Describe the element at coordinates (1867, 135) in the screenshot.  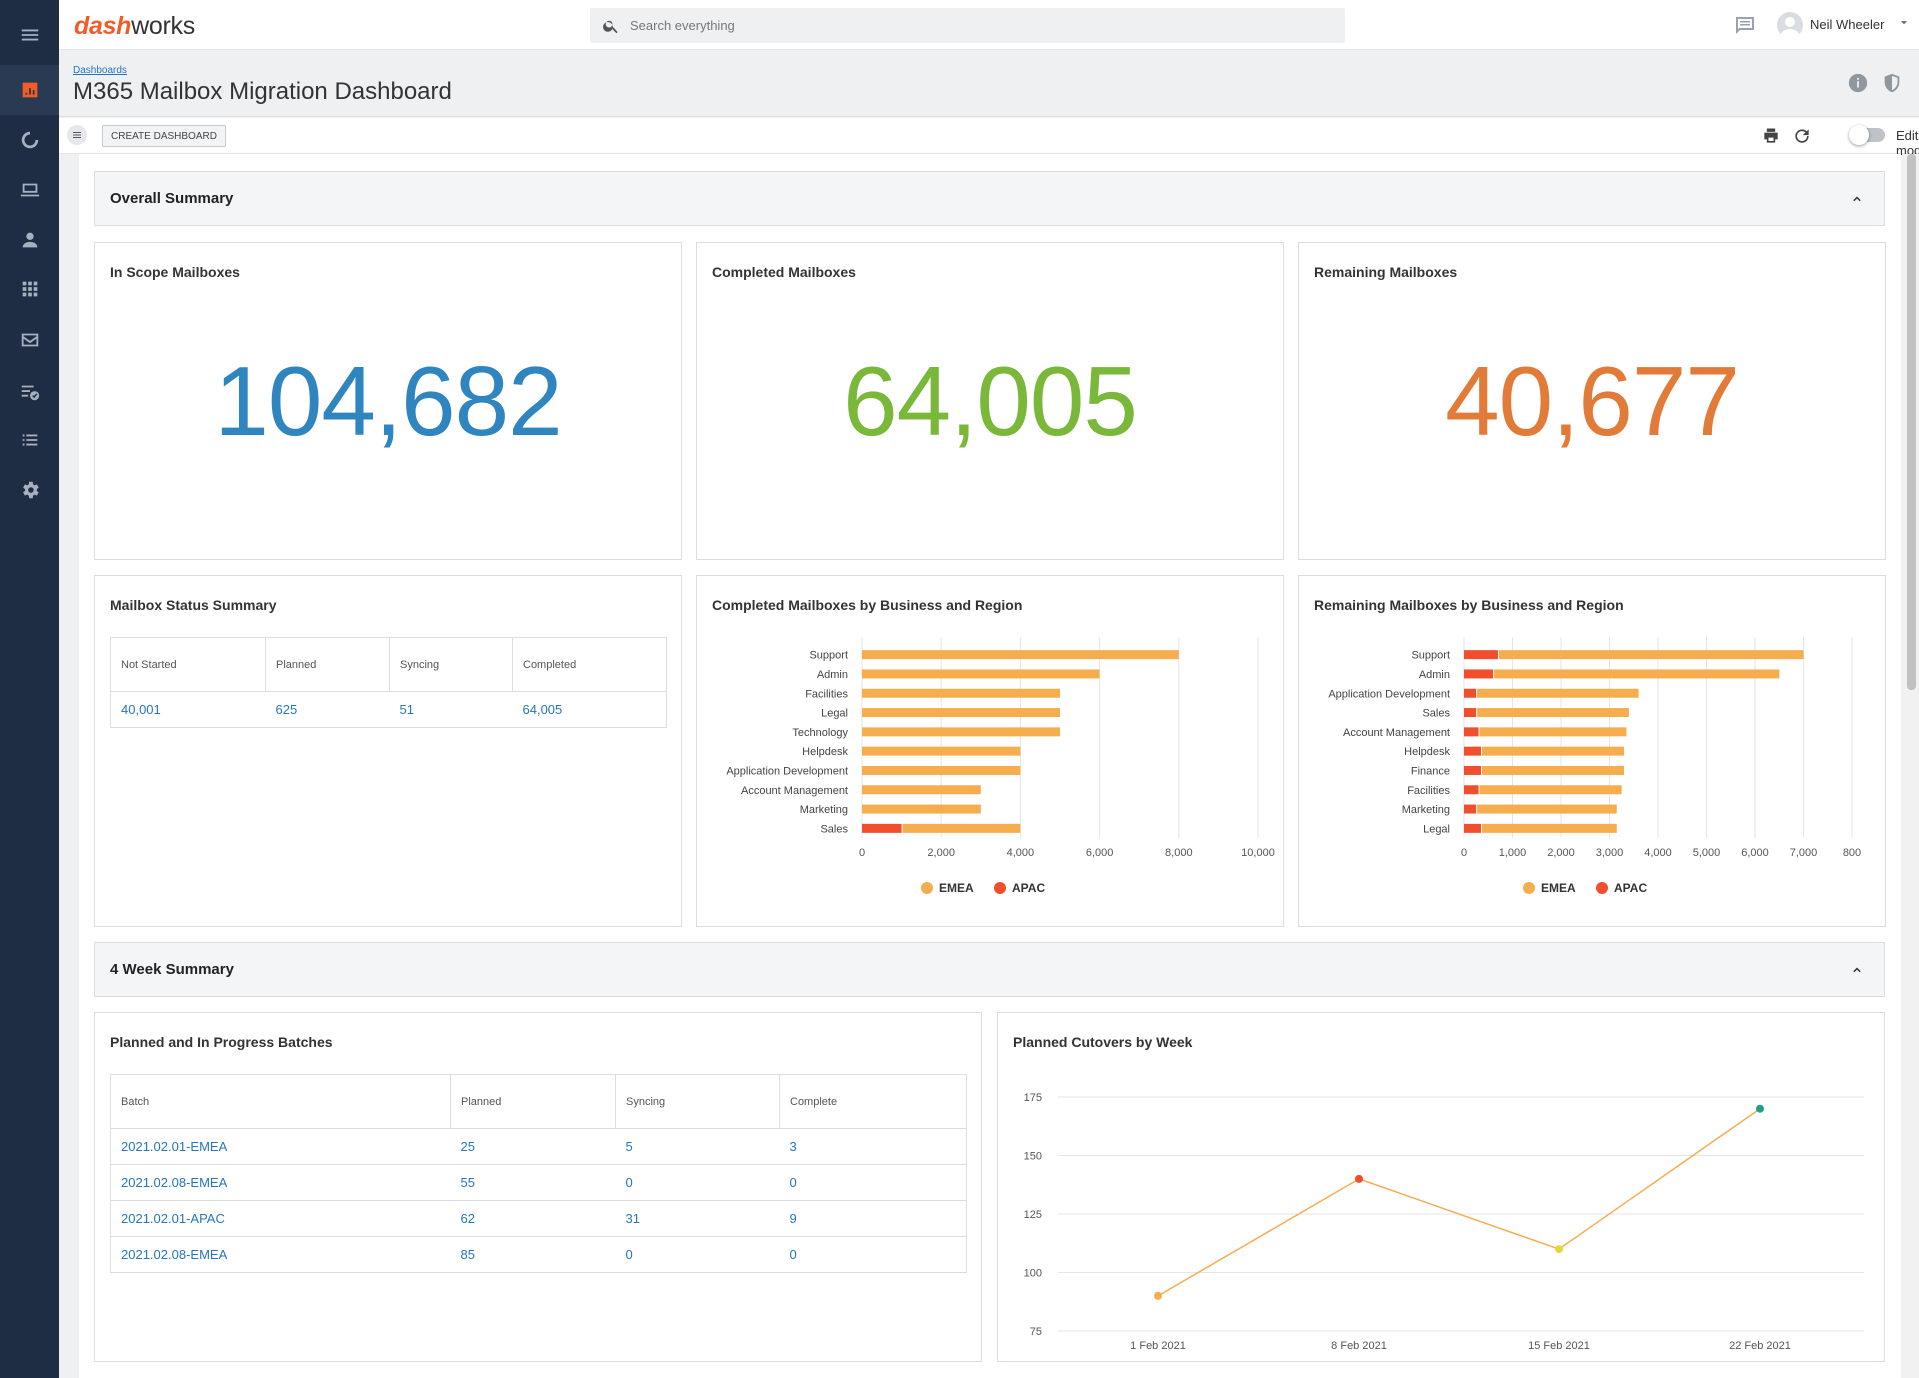
I see `edit-mode-toggle` at that location.